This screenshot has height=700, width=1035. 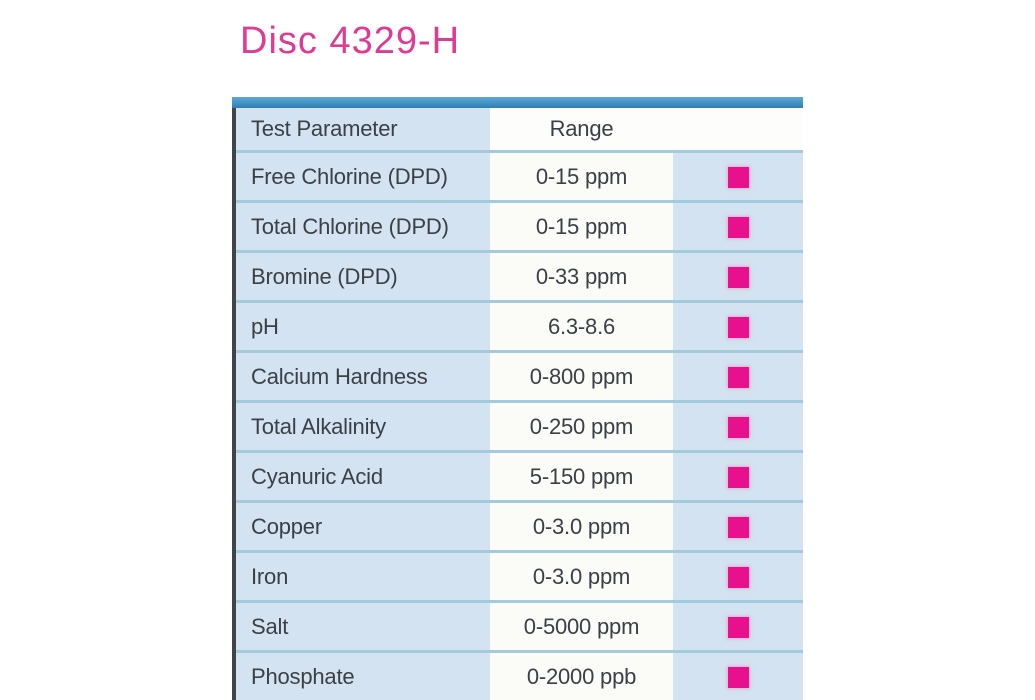 I want to click on table-row: Bromine (DPD) 0-33 ppm, so click(x=519, y=276).